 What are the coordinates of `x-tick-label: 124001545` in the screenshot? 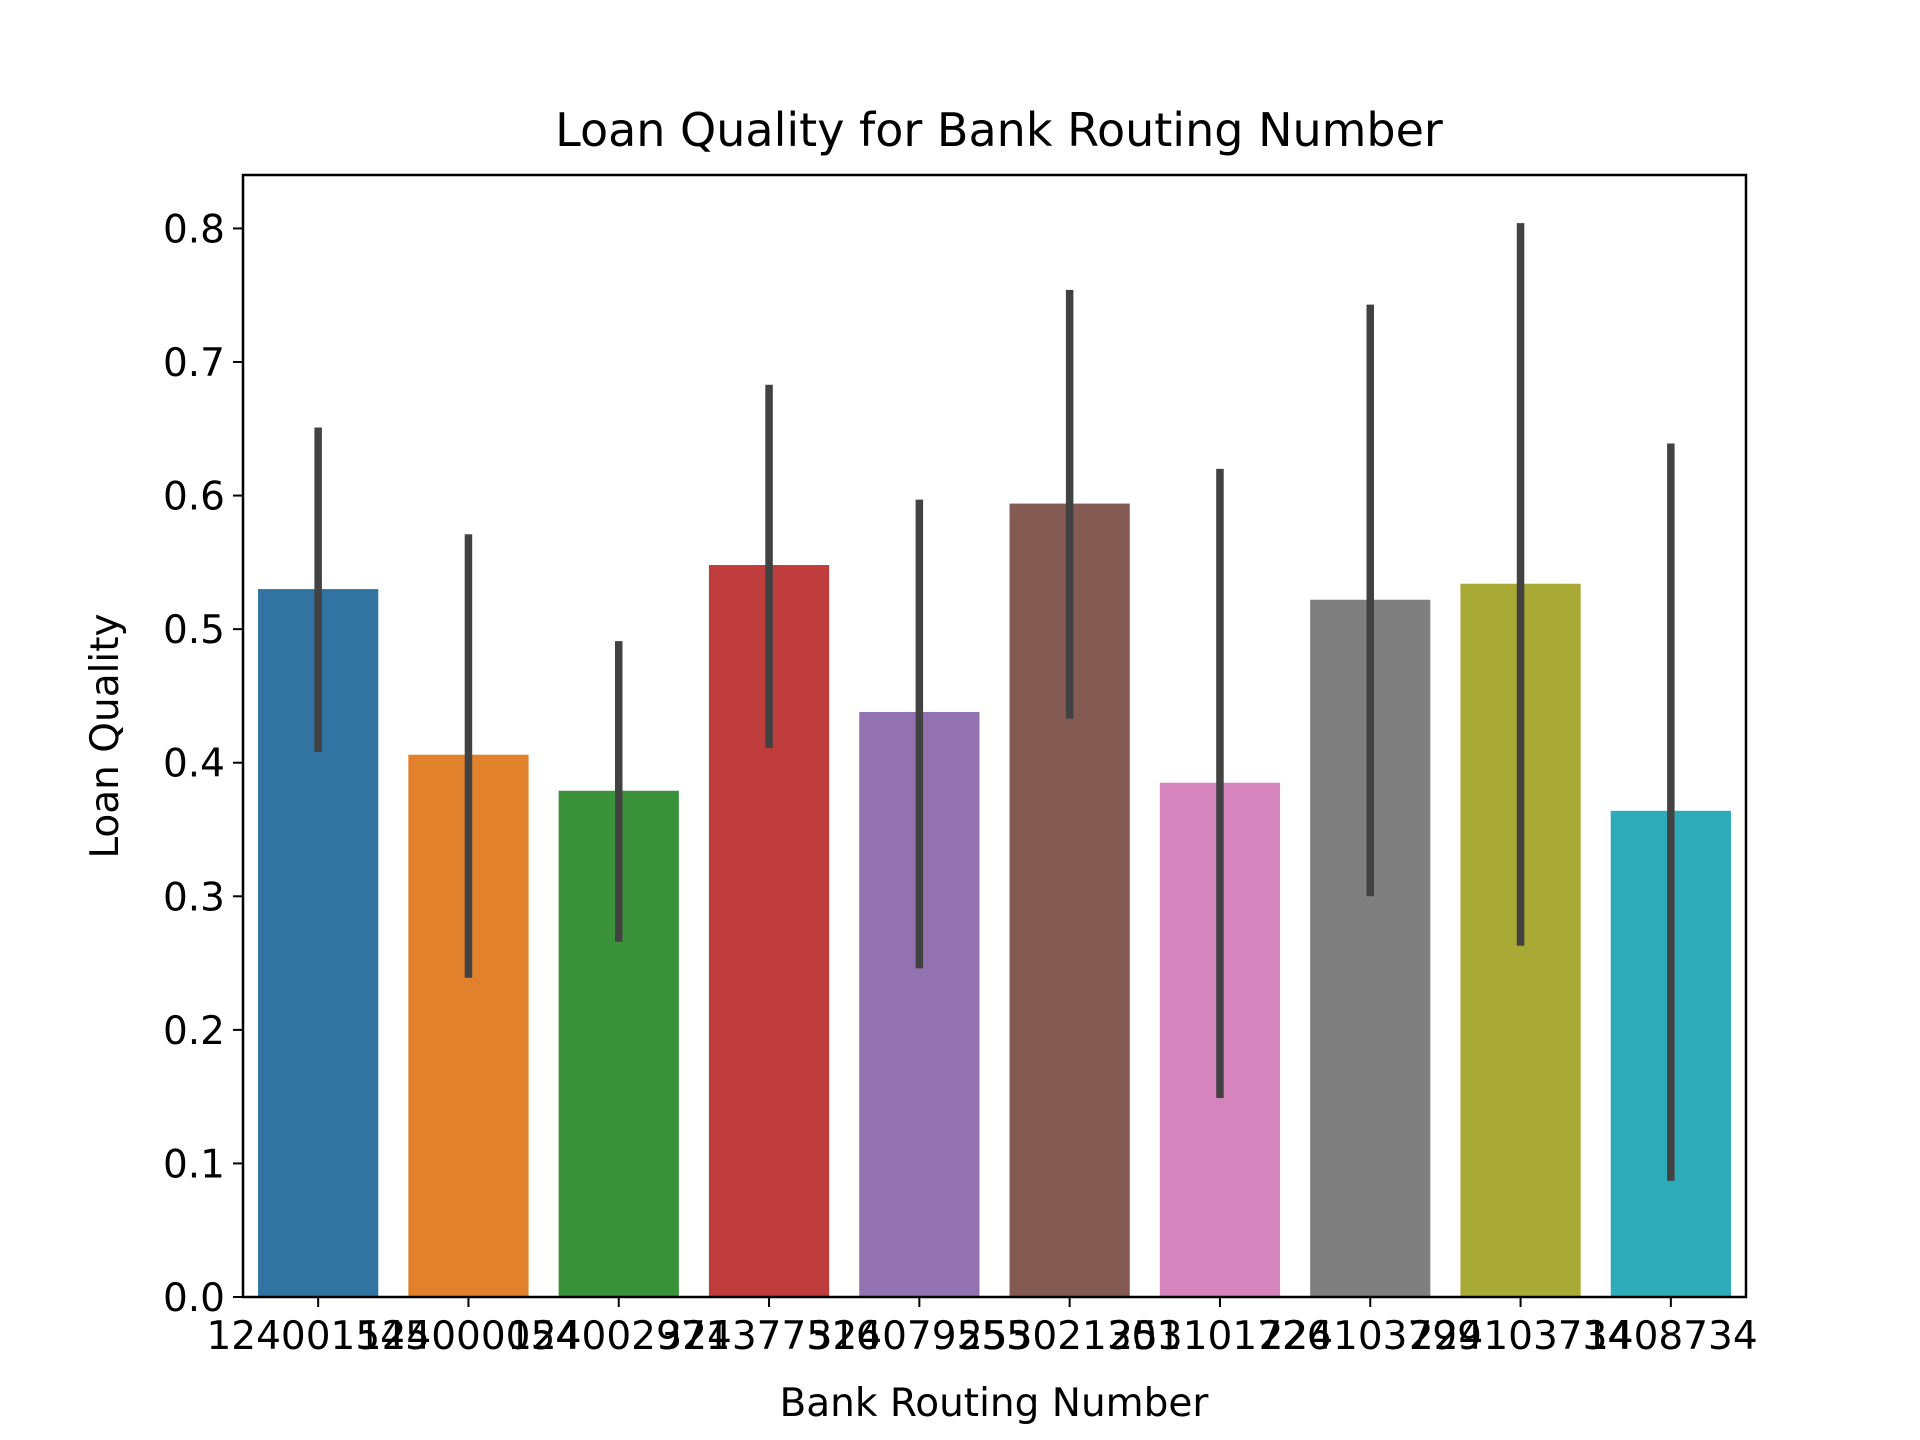 It's located at (317, 1336).